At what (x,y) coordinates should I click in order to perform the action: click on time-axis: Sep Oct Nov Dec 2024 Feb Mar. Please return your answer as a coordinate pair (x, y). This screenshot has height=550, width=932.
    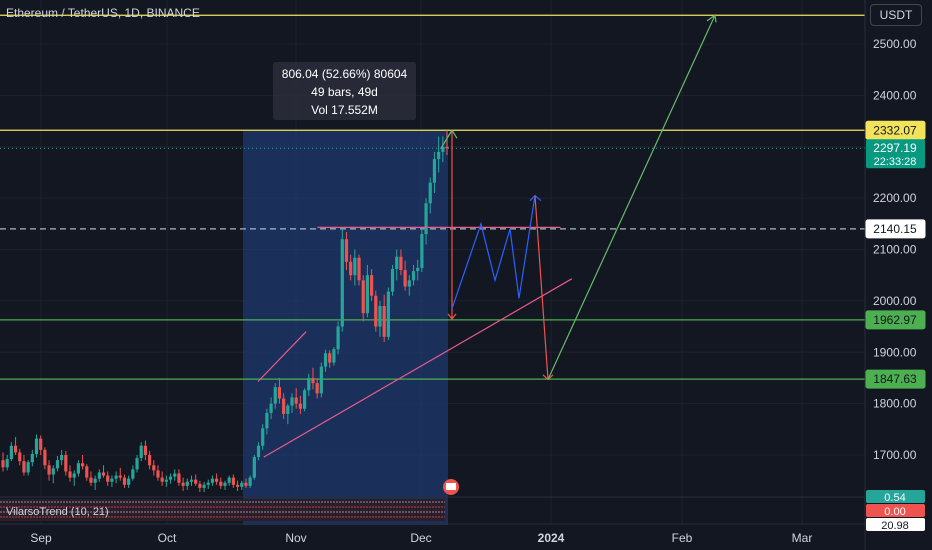
    Looking at the image, I should click on (421, 538).